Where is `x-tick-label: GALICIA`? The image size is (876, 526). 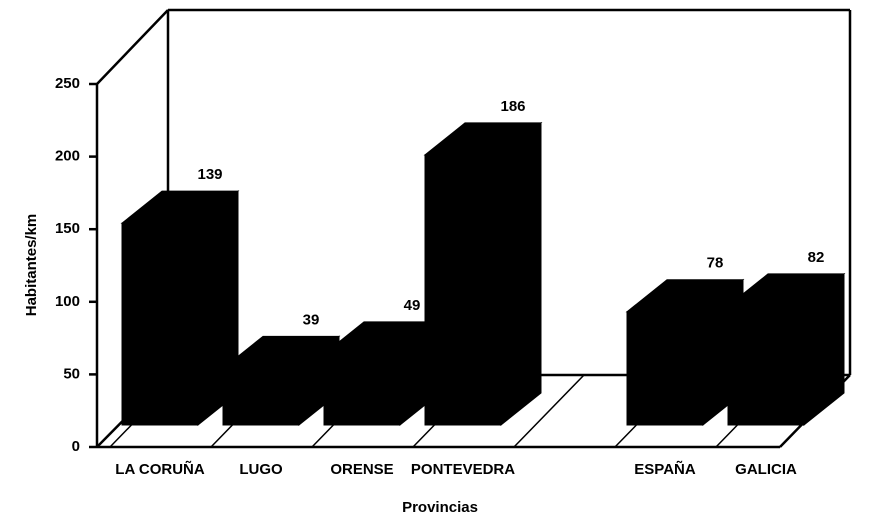
x-tick-label: GALICIA is located at coordinates (766, 469).